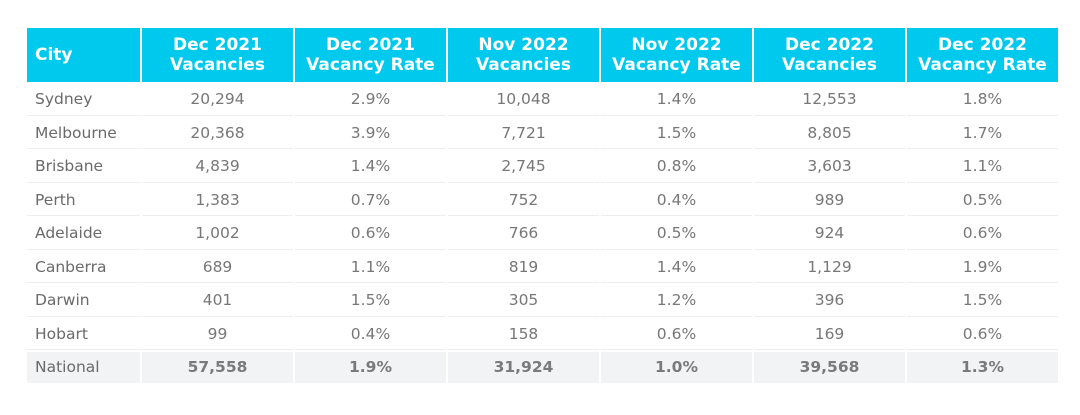 The width and height of the screenshot is (1080, 415). Describe the element at coordinates (83, 55) in the screenshot. I see `column-header-city: City` at that location.